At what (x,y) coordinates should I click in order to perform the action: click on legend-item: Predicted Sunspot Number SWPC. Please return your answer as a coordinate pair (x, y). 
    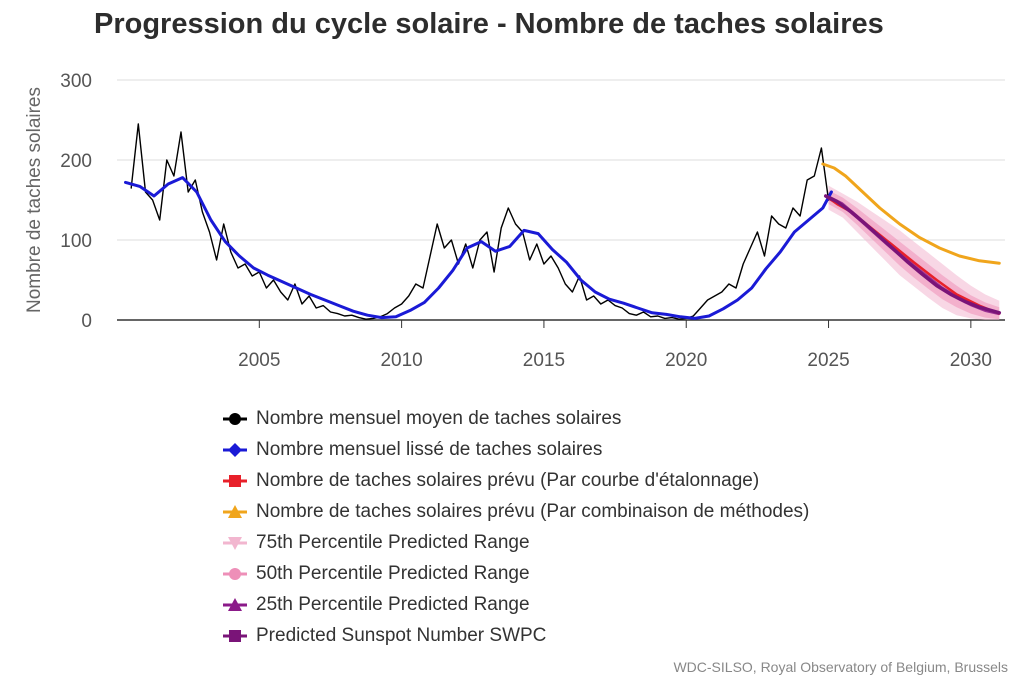
    Looking at the image, I should click on (515, 635).